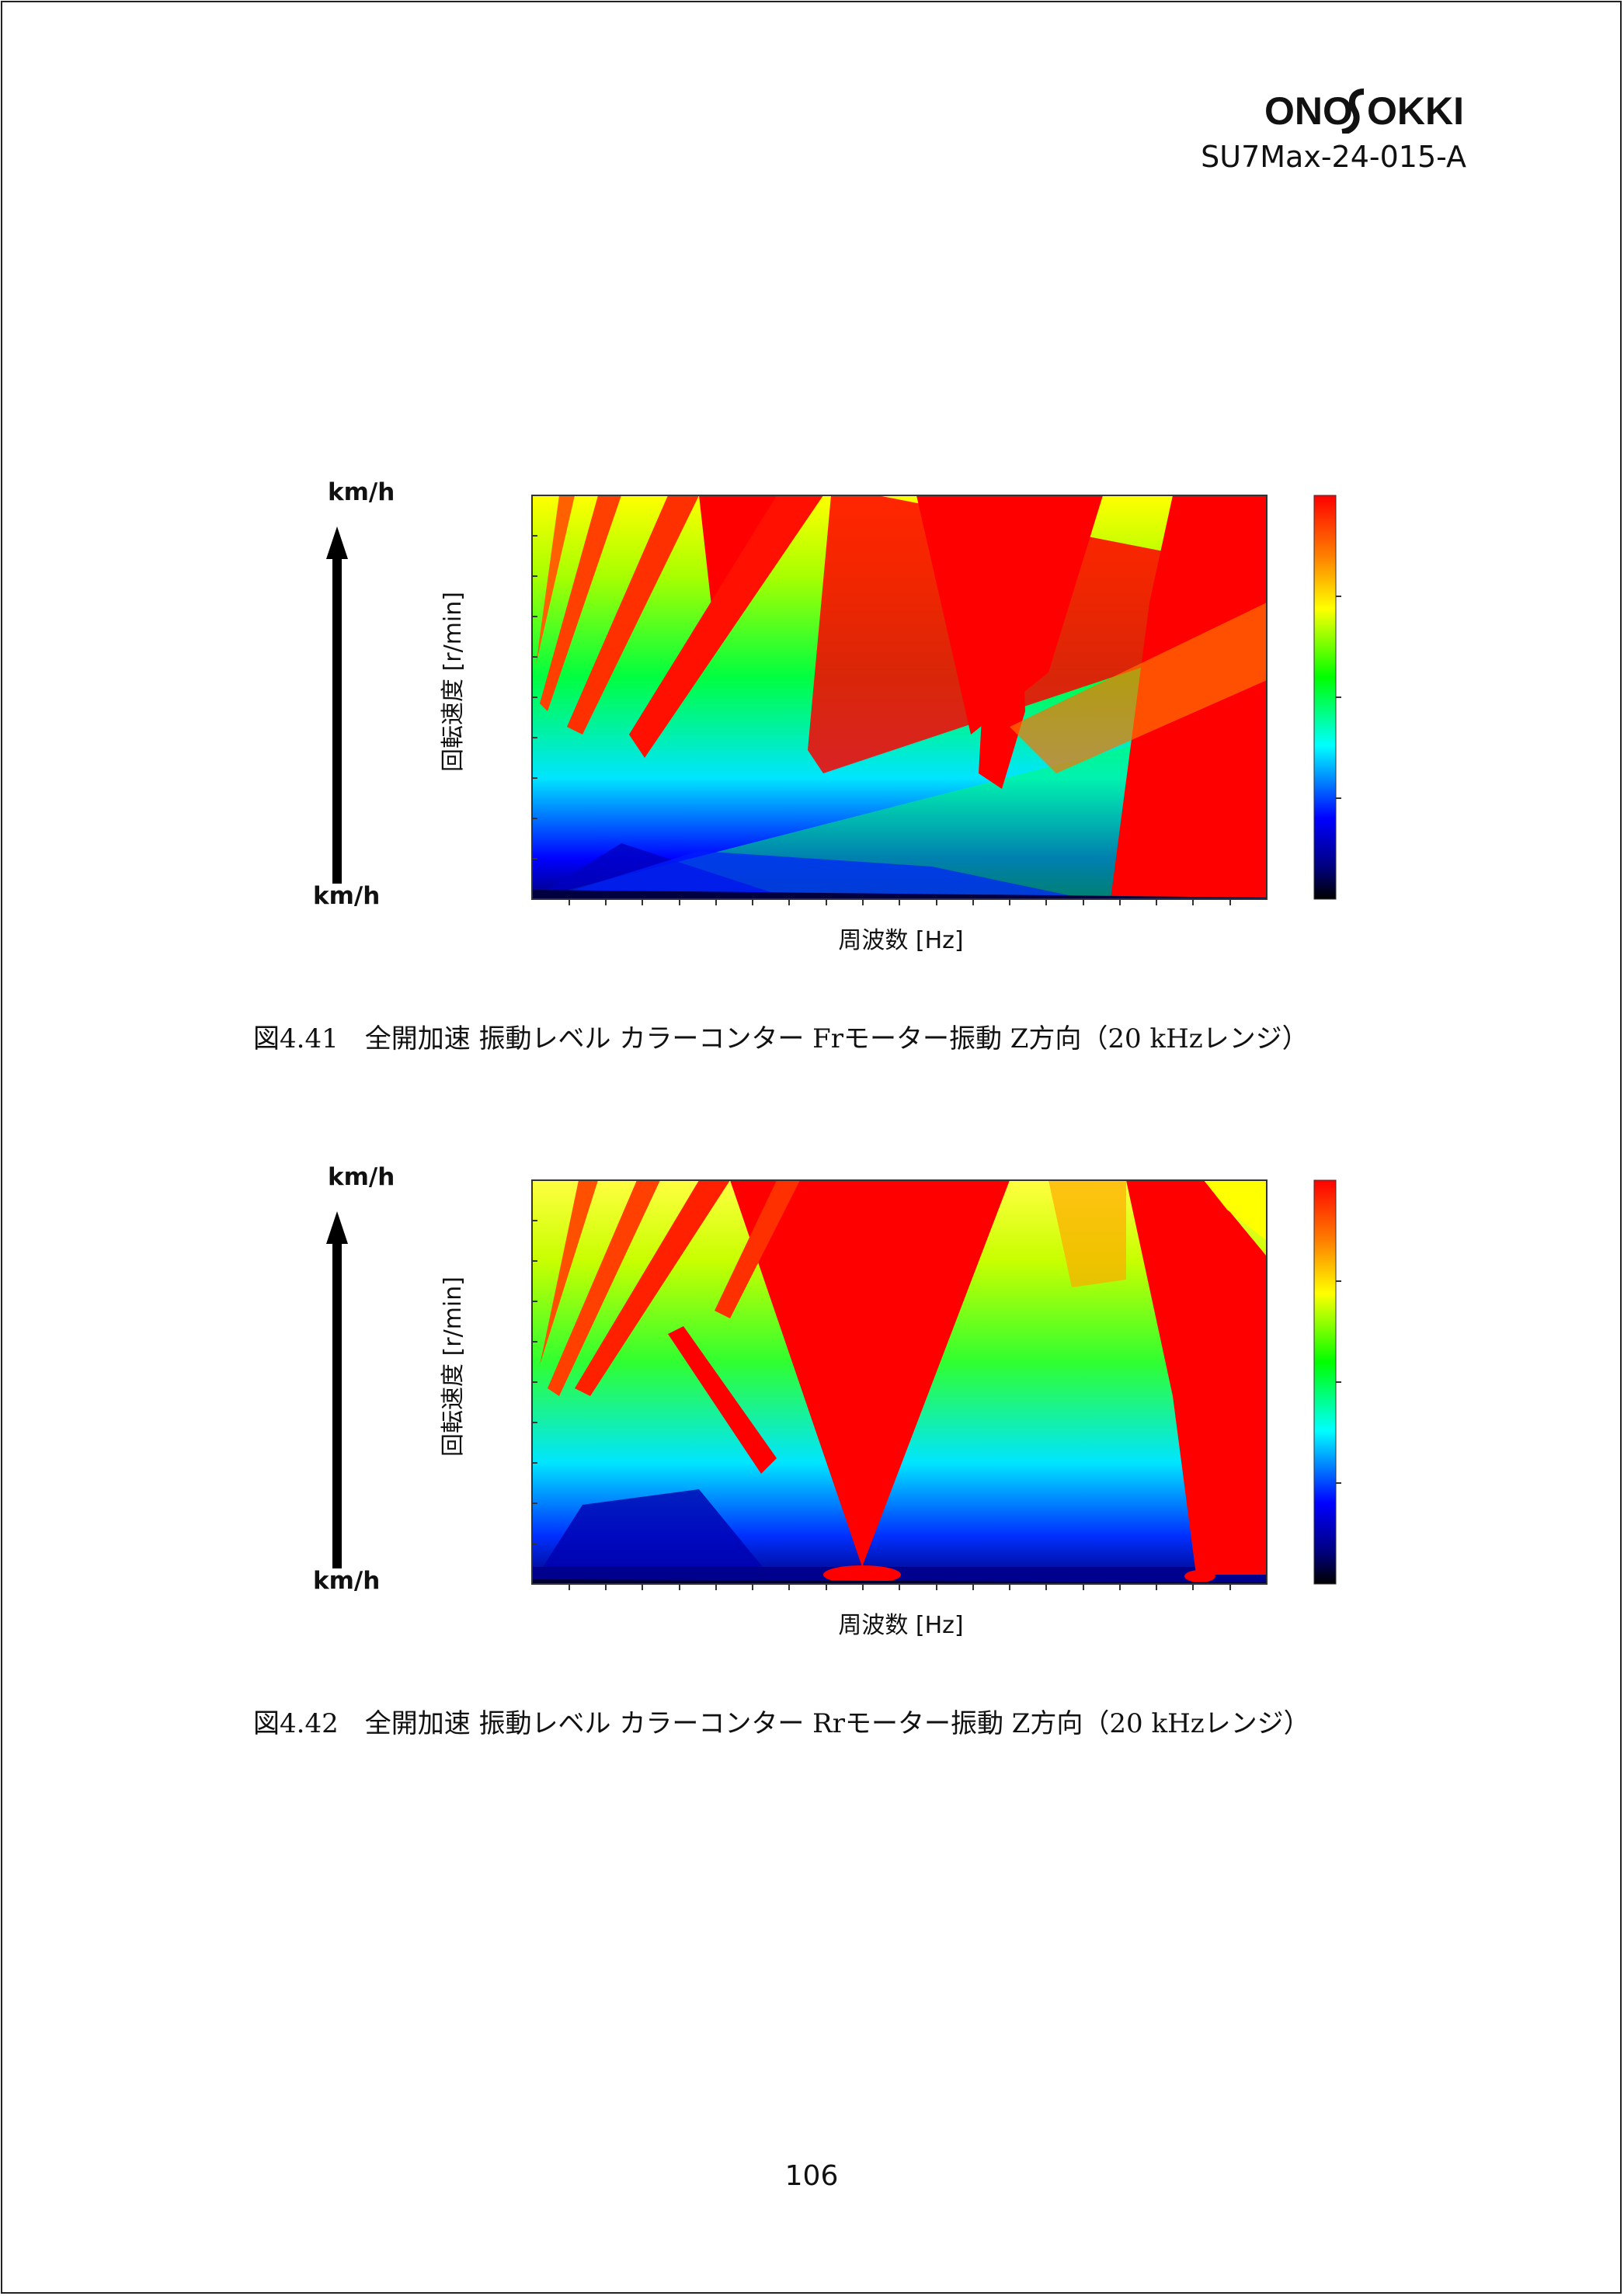 This screenshot has width=1624, height=2296. I want to click on document-id: SU7Max-24-015-A, so click(1333, 157).